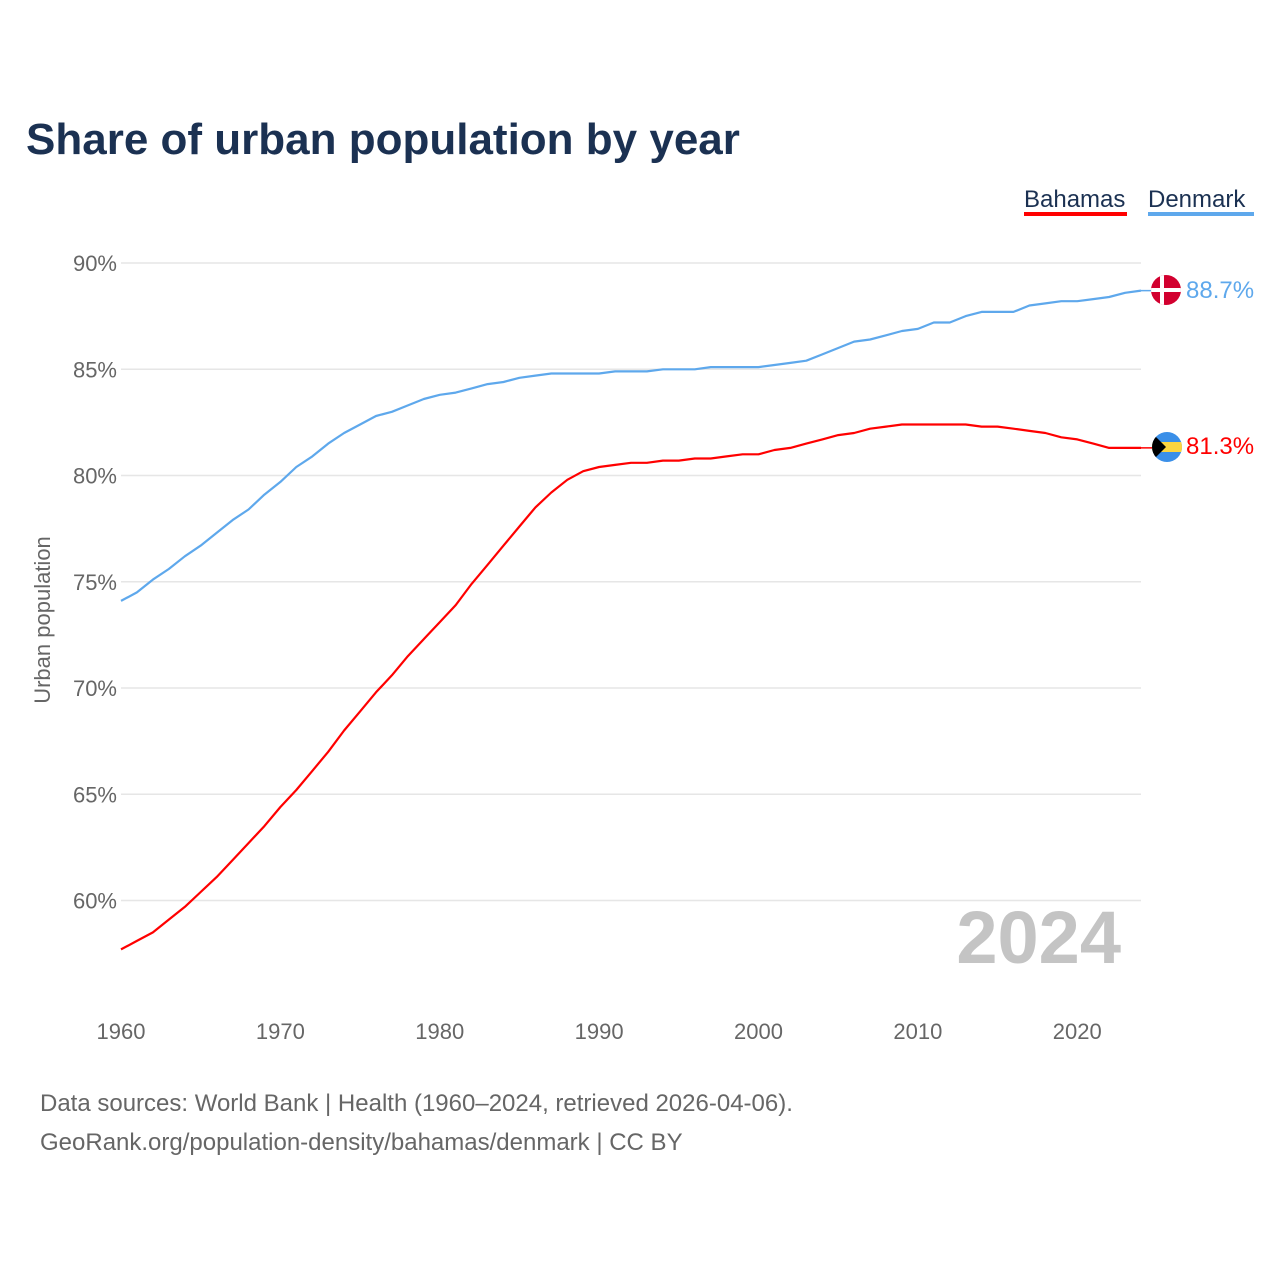 Image resolution: width=1280 pixels, height=1280 pixels. I want to click on legend-swatch-denmark, so click(1201, 214).